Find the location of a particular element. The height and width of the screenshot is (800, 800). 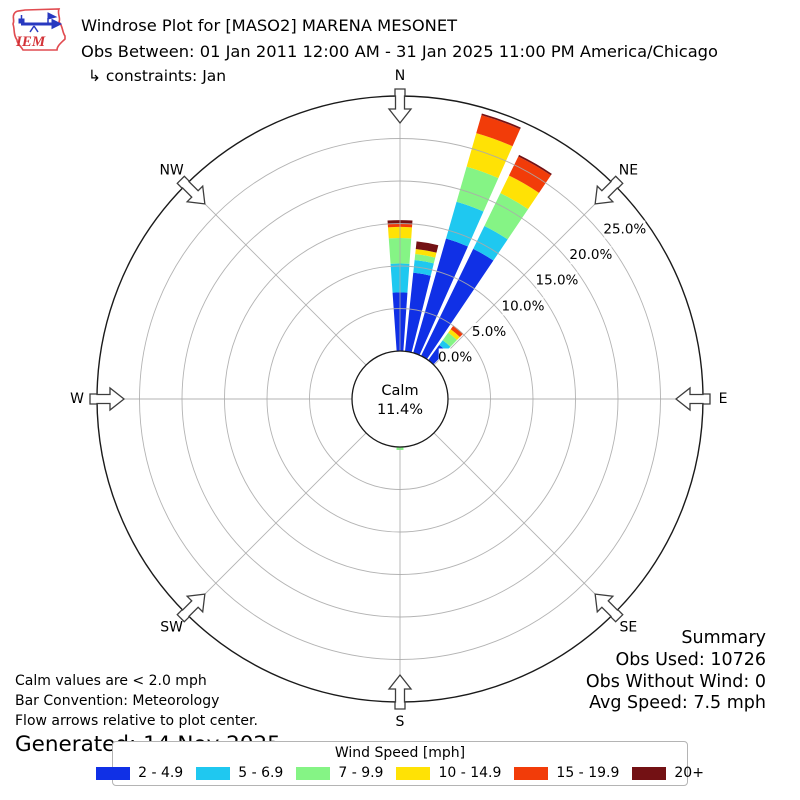

plot-constraints: ↳ constraints: Jan is located at coordinates (157, 76).